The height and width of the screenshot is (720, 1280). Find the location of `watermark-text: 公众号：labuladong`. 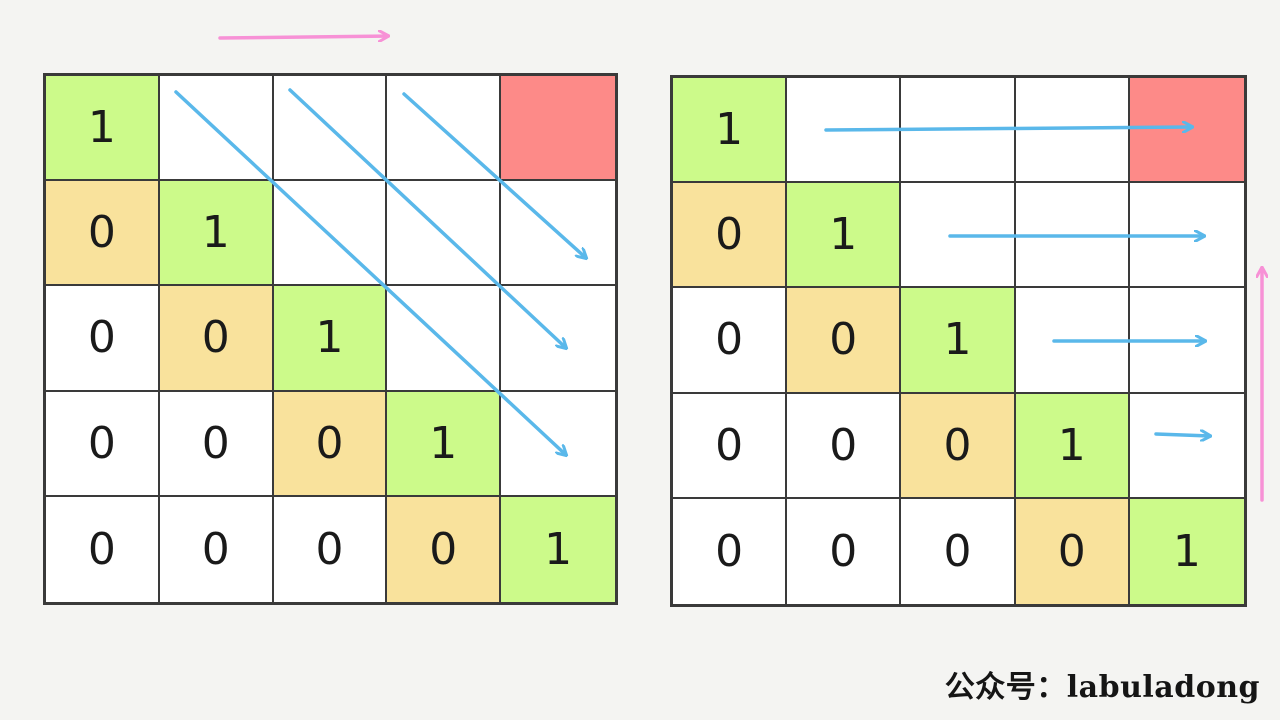

watermark-text: 公众号：labuladong is located at coordinates (1102, 687).